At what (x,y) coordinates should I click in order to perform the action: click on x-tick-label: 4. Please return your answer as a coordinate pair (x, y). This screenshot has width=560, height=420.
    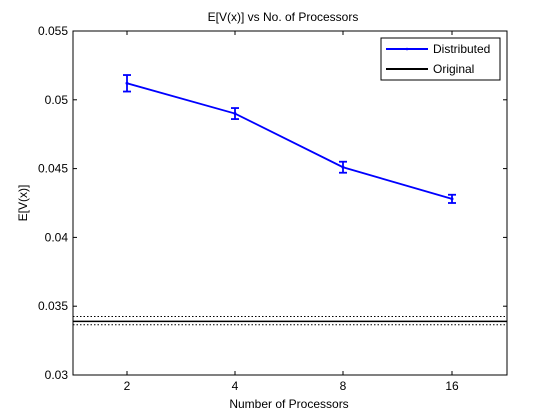
    Looking at the image, I should click on (235, 386).